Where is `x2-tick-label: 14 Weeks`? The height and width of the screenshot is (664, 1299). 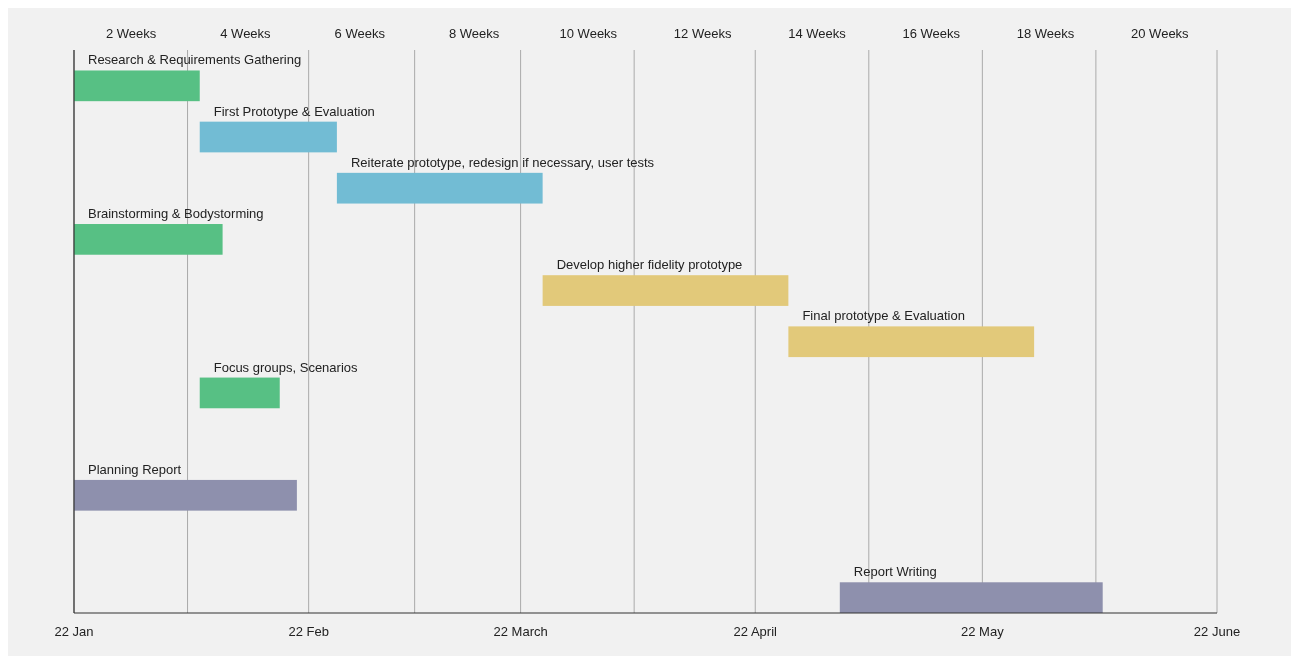
x2-tick-label: 14 Weeks is located at coordinates (817, 33).